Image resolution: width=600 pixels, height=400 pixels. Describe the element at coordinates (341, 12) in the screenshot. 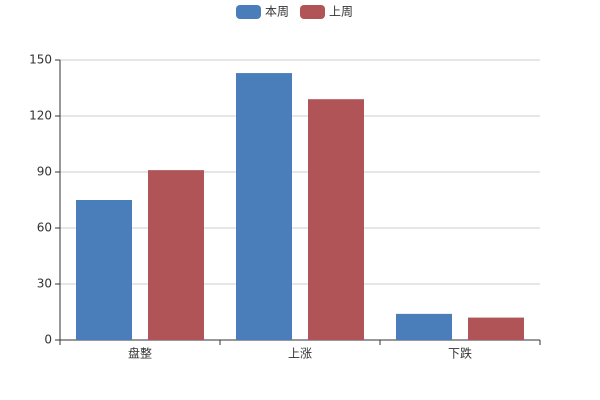

I see `legend-label: 上周` at that location.